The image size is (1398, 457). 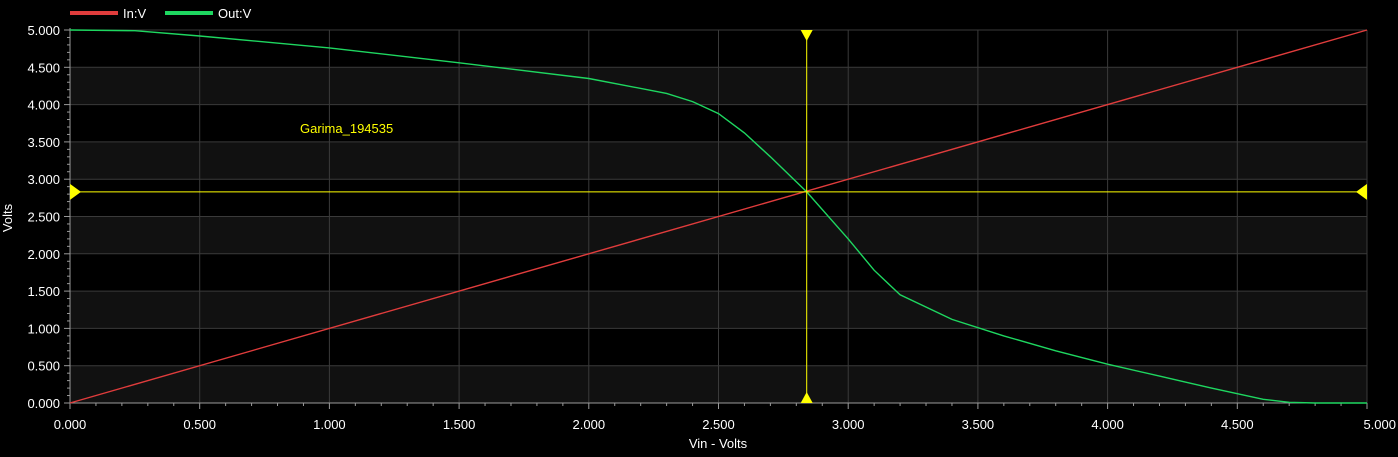 I want to click on x-tick-label: 4.000, so click(x=1107, y=424).